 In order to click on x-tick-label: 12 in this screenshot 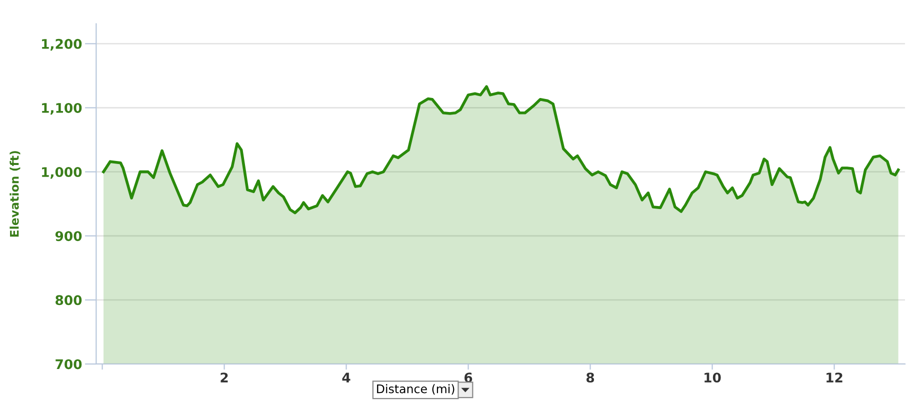, I will do `click(834, 377)`.